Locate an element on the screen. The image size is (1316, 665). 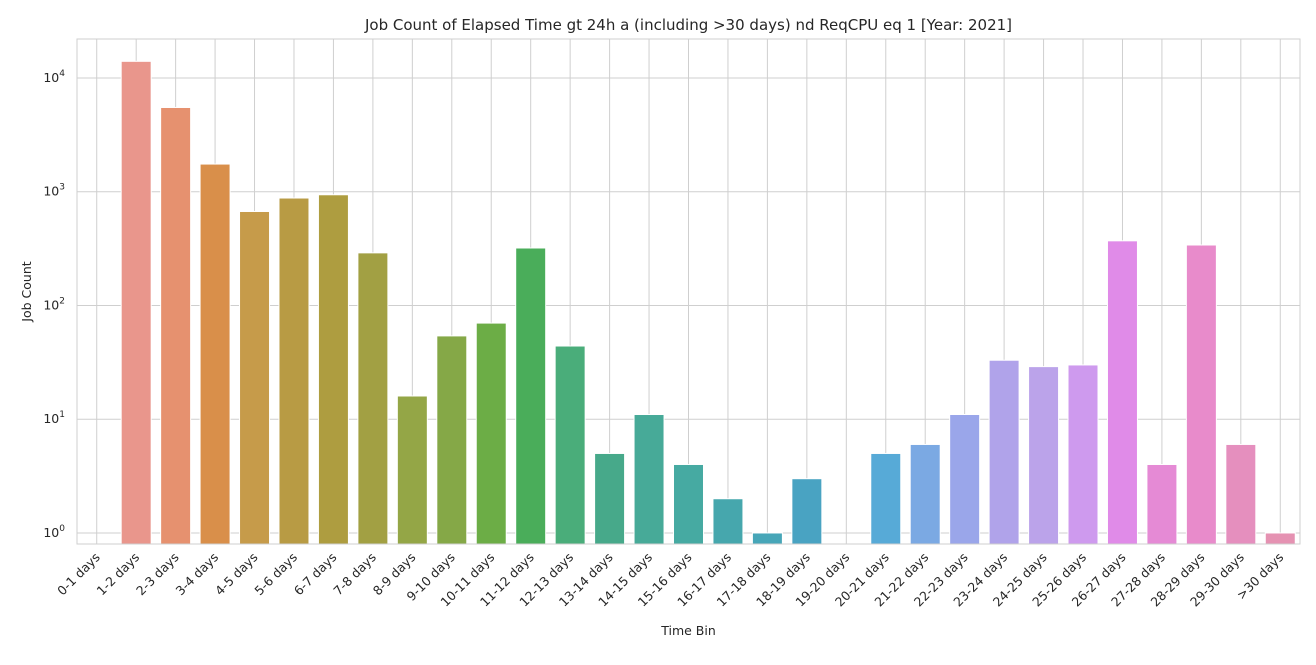
bar-1-2-days is located at coordinates (136, 302).